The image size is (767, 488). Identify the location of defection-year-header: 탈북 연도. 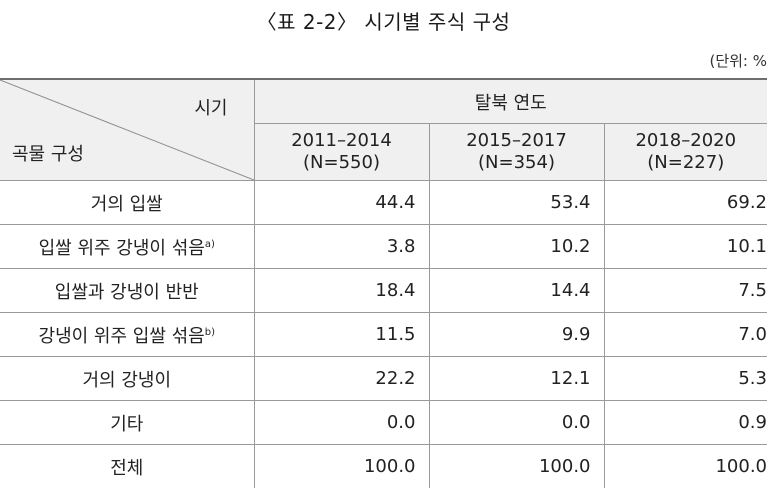
(510, 101).